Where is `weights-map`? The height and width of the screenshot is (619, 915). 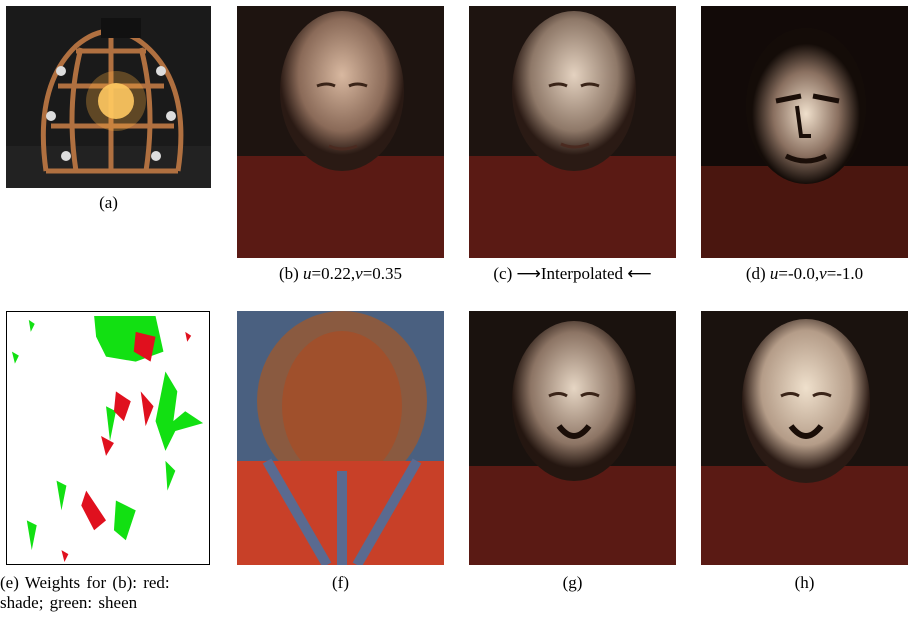
weights-map is located at coordinates (108, 438).